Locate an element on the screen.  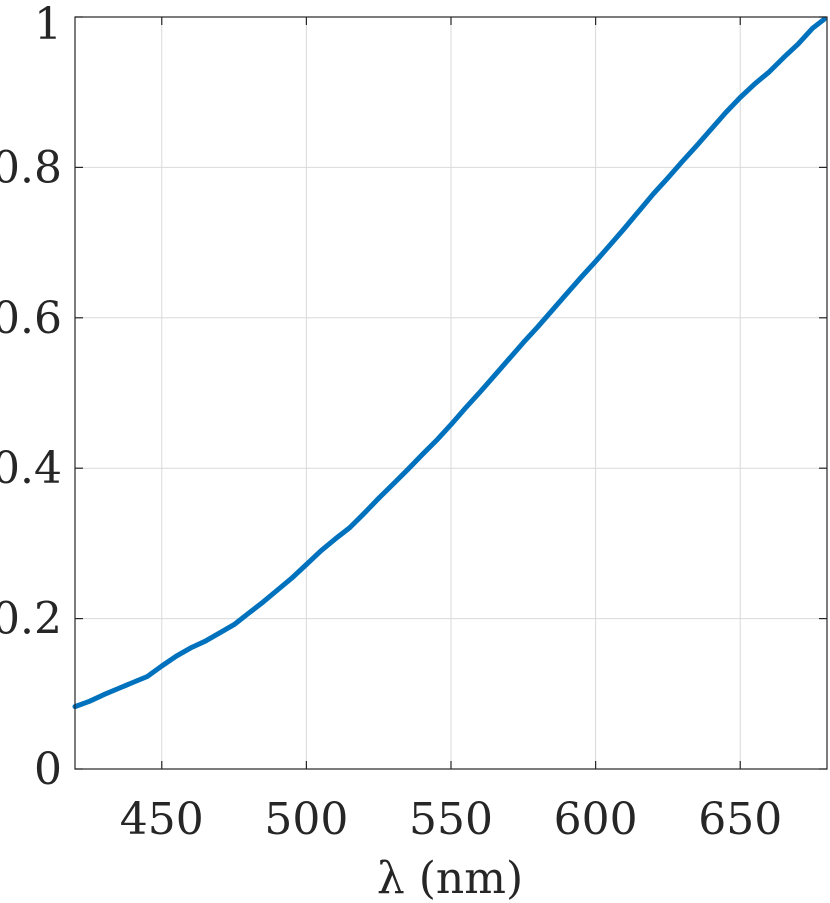
y-tick-label: 0 is located at coordinates (48, 769).